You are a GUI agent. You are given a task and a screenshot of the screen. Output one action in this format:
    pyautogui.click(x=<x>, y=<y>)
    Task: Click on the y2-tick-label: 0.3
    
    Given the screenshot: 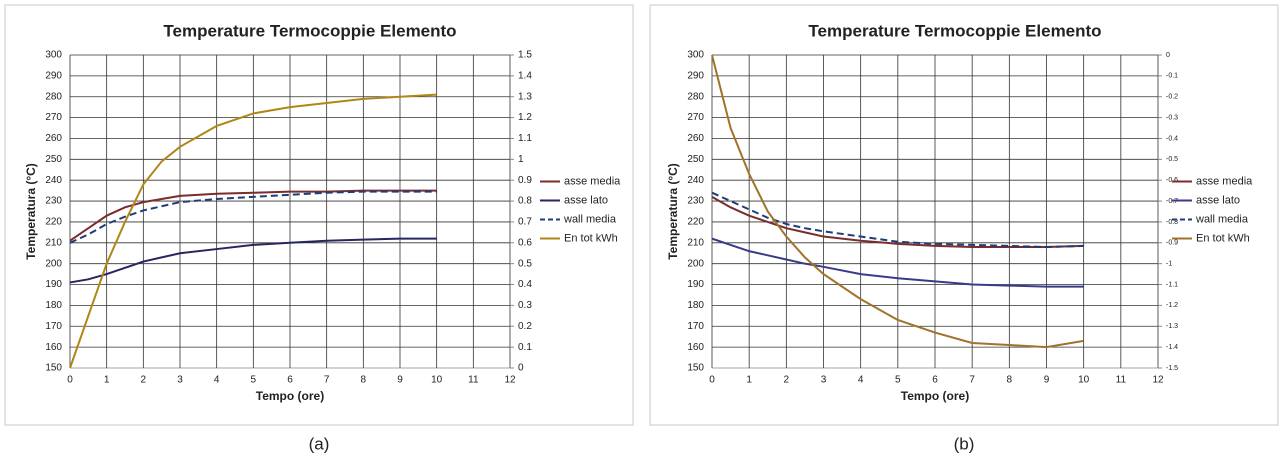 What is the action you would take?
    pyautogui.click(x=525, y=305)
    